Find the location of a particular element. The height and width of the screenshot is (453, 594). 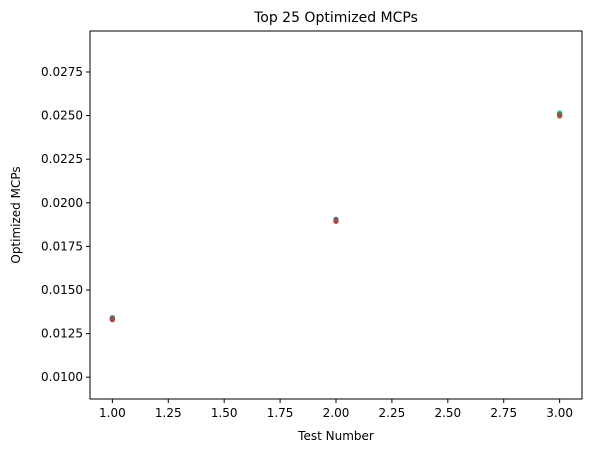

x-tick-label: 1.50 is located at coordinates (224, 413).